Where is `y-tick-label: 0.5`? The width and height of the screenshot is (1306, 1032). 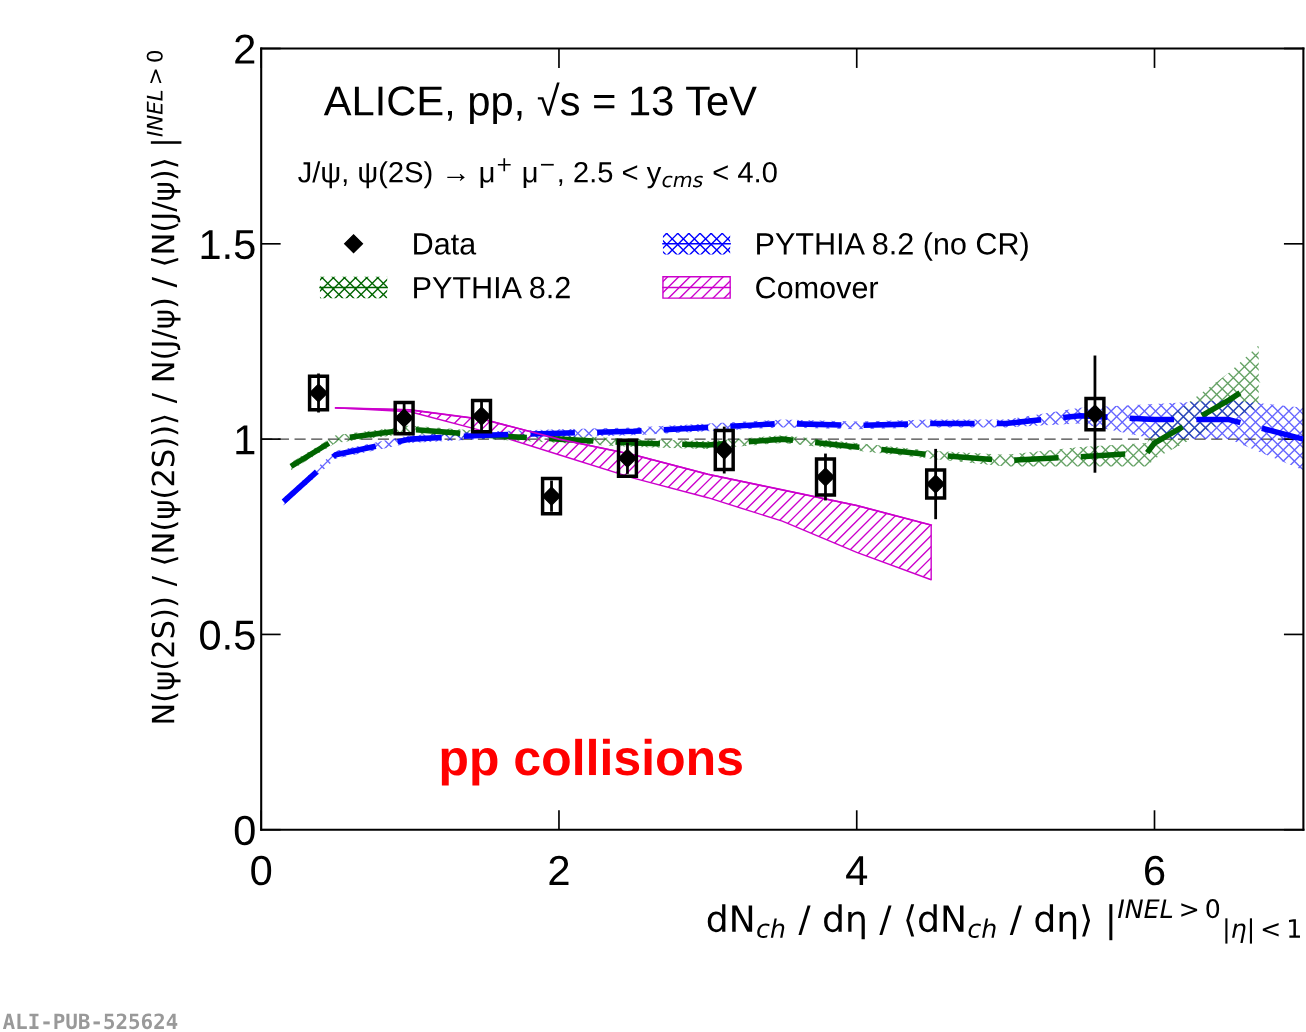 y-tick-label: 0.5 is located at coordinates (227, 635).